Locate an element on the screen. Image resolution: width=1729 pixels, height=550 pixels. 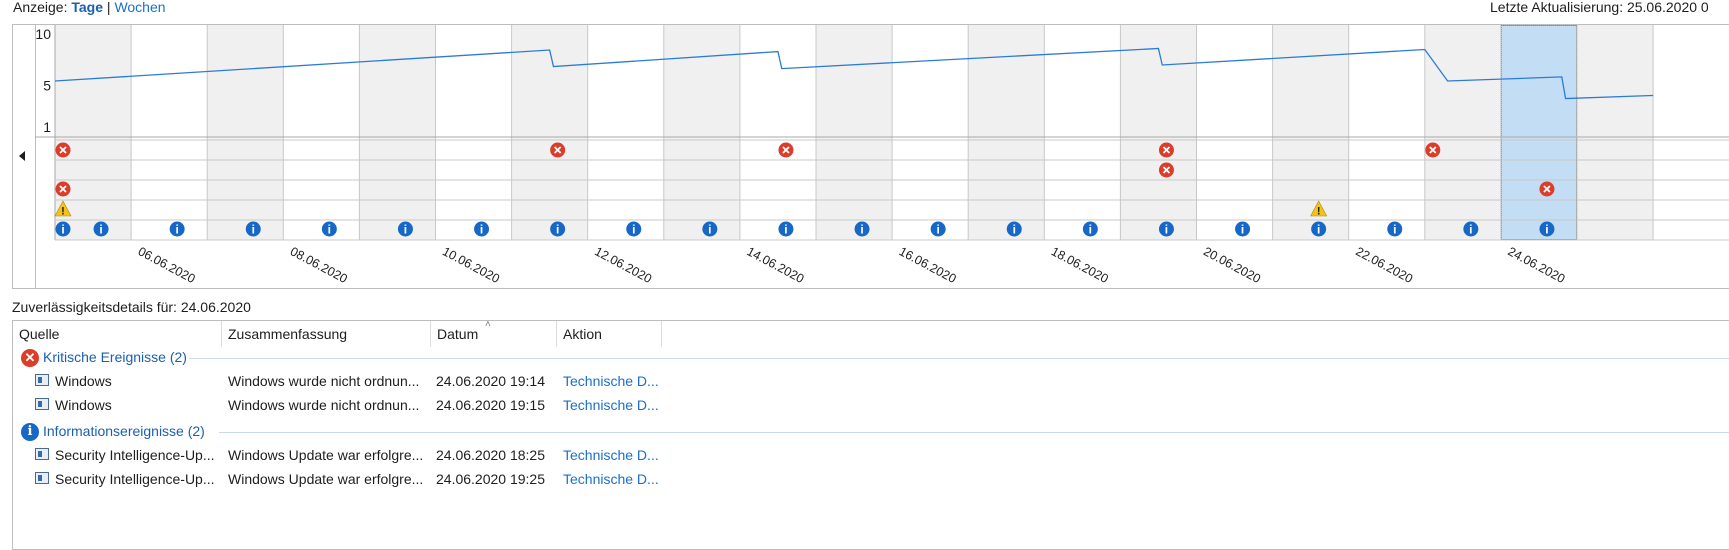
view-weeks-link: Wochen is located at coordinates (140, 7).